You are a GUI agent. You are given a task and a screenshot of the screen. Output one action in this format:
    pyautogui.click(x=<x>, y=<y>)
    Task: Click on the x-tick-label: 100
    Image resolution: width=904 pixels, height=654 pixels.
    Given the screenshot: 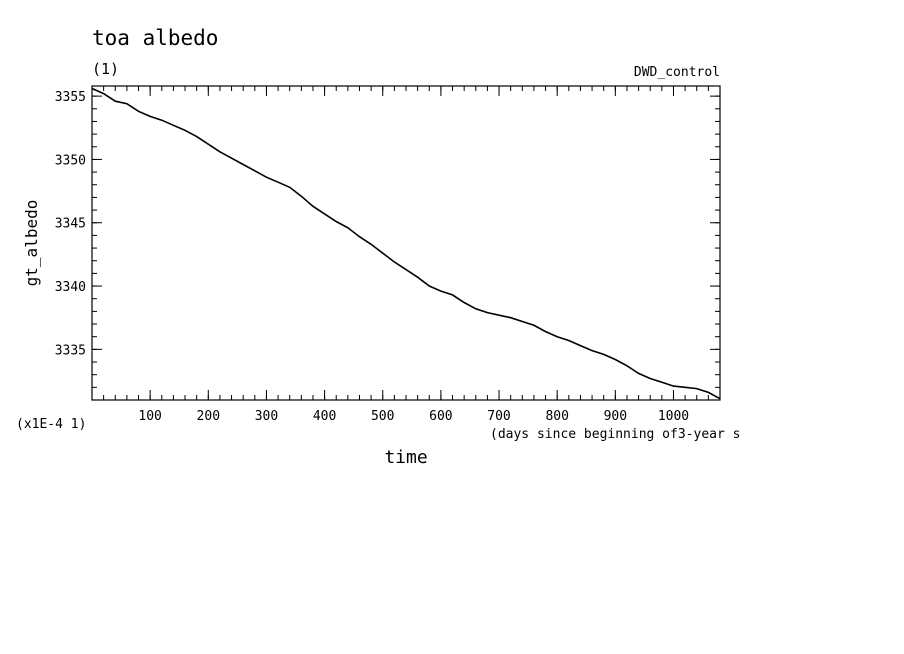 What is the action you would take?
    pyautogui.click(x=149, y=416)
    